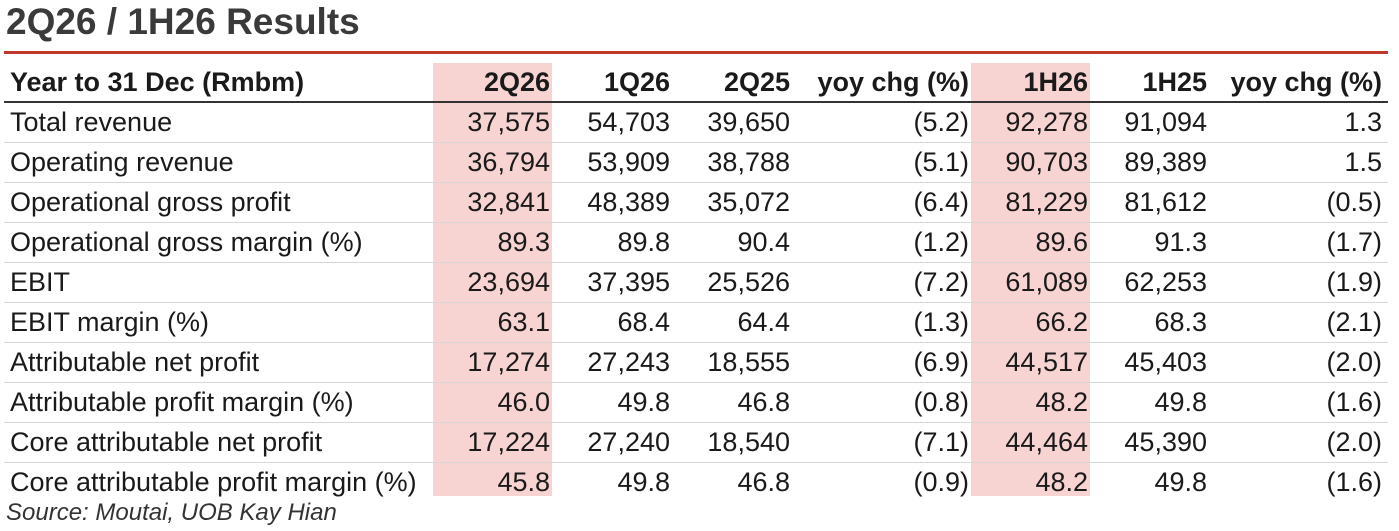 The image size is (1399, 531). Describe the element at coordinates (1300, 242) in the screenshot. I see `value-cell: (1.7)` at that location.